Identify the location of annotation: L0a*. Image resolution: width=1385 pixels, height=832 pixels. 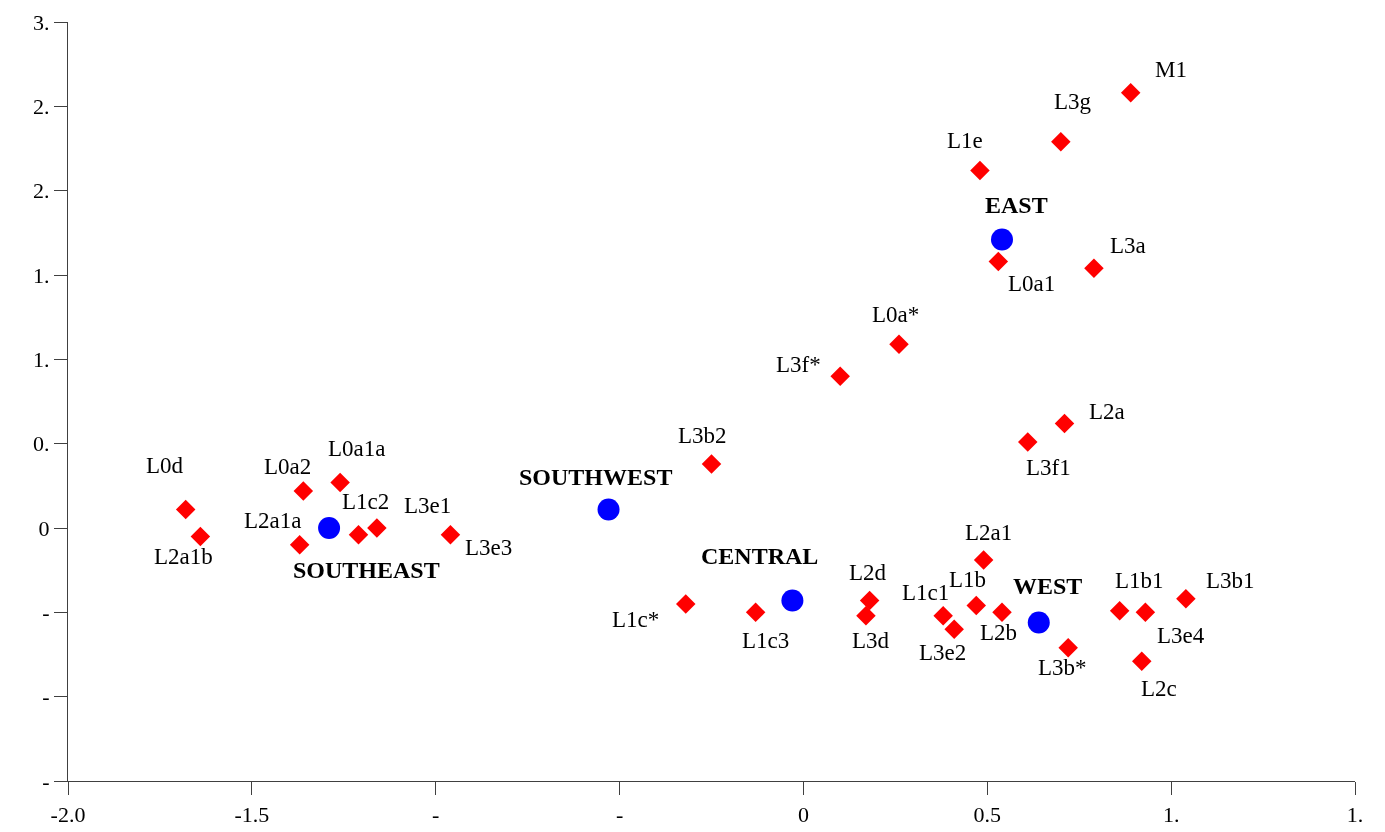
(896, 314).